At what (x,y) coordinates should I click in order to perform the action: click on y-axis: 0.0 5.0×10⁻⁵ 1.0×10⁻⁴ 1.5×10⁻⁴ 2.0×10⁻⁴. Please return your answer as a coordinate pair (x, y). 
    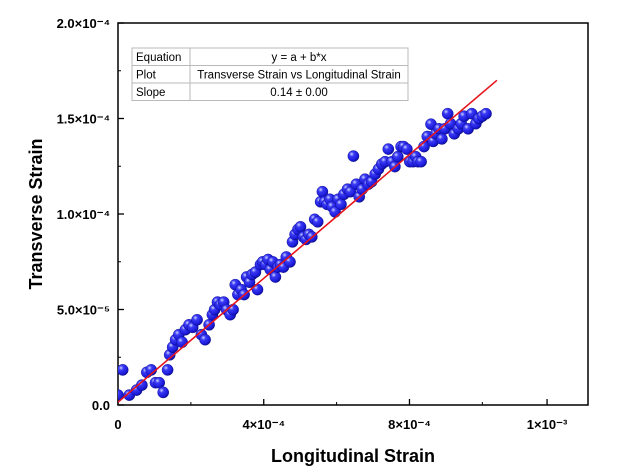
    Looking at the image, I should click on (90, 214).